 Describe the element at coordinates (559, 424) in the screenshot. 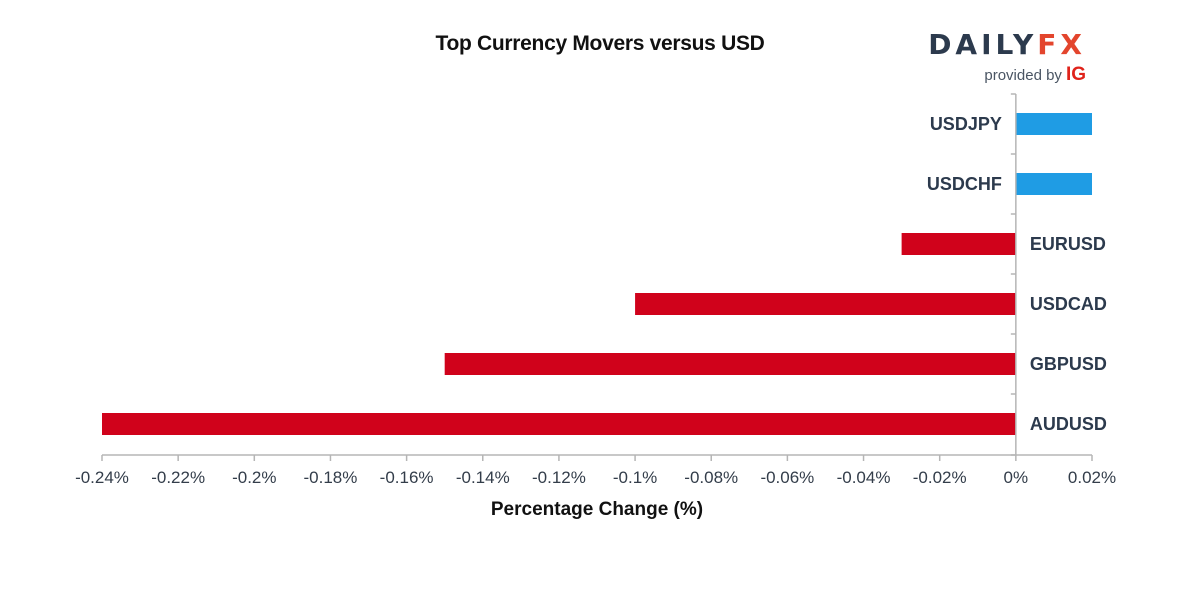

I see `bar-audusd` at that location.